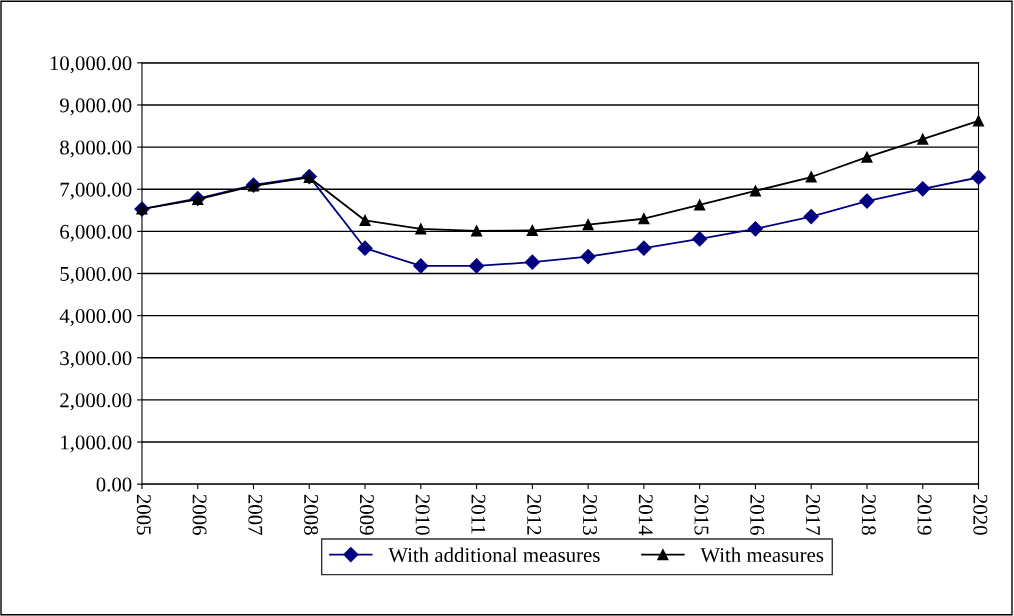 The height and width of the screenshot is (616, 1014). Describe the element at coordinates (96, 360) in the screenshot. I see `y-tick-label: 3,000.00` at that location.